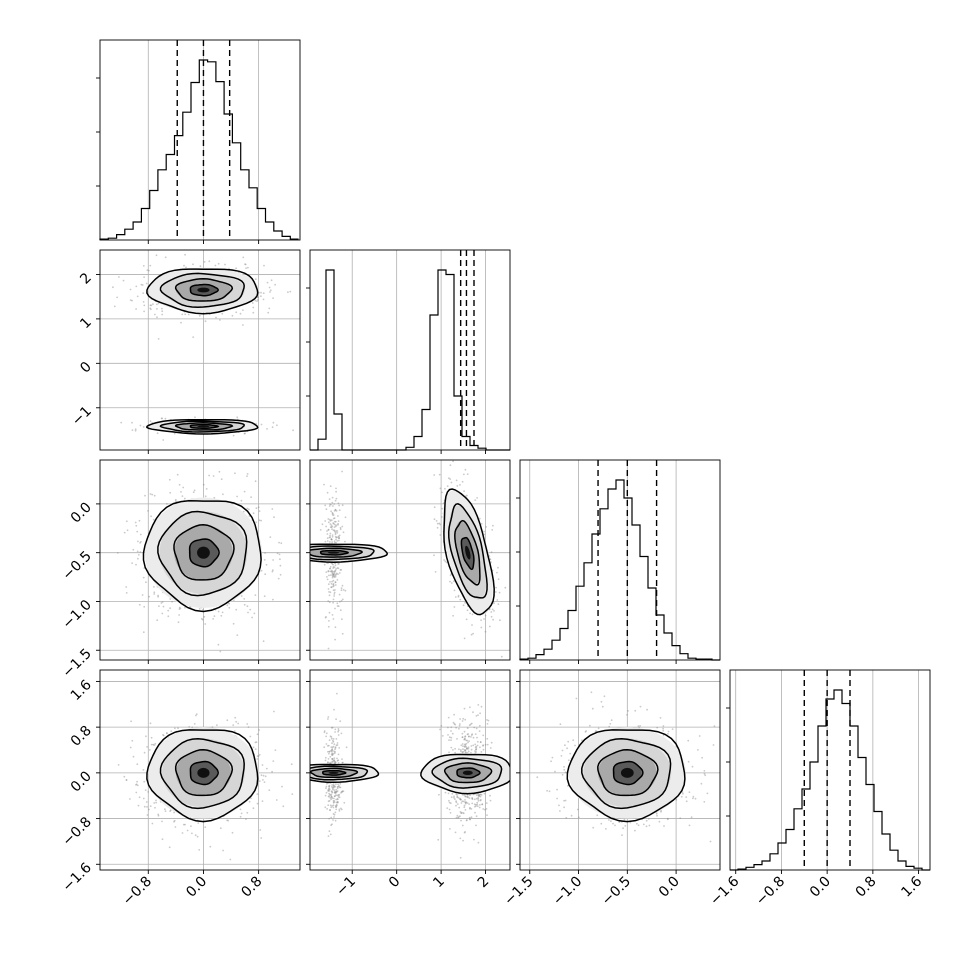  What do you see at coordinates (203, 290) in the screenshot?
I see `density-region` at bounding box center [203, 290].